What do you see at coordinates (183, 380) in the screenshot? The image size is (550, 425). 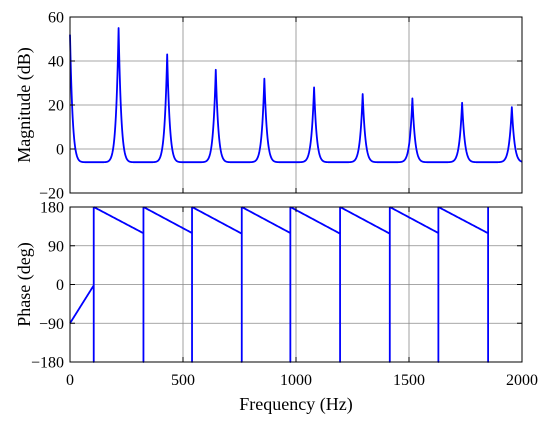 I see `x-tick-label: 500` at bounding box center [183, 380].